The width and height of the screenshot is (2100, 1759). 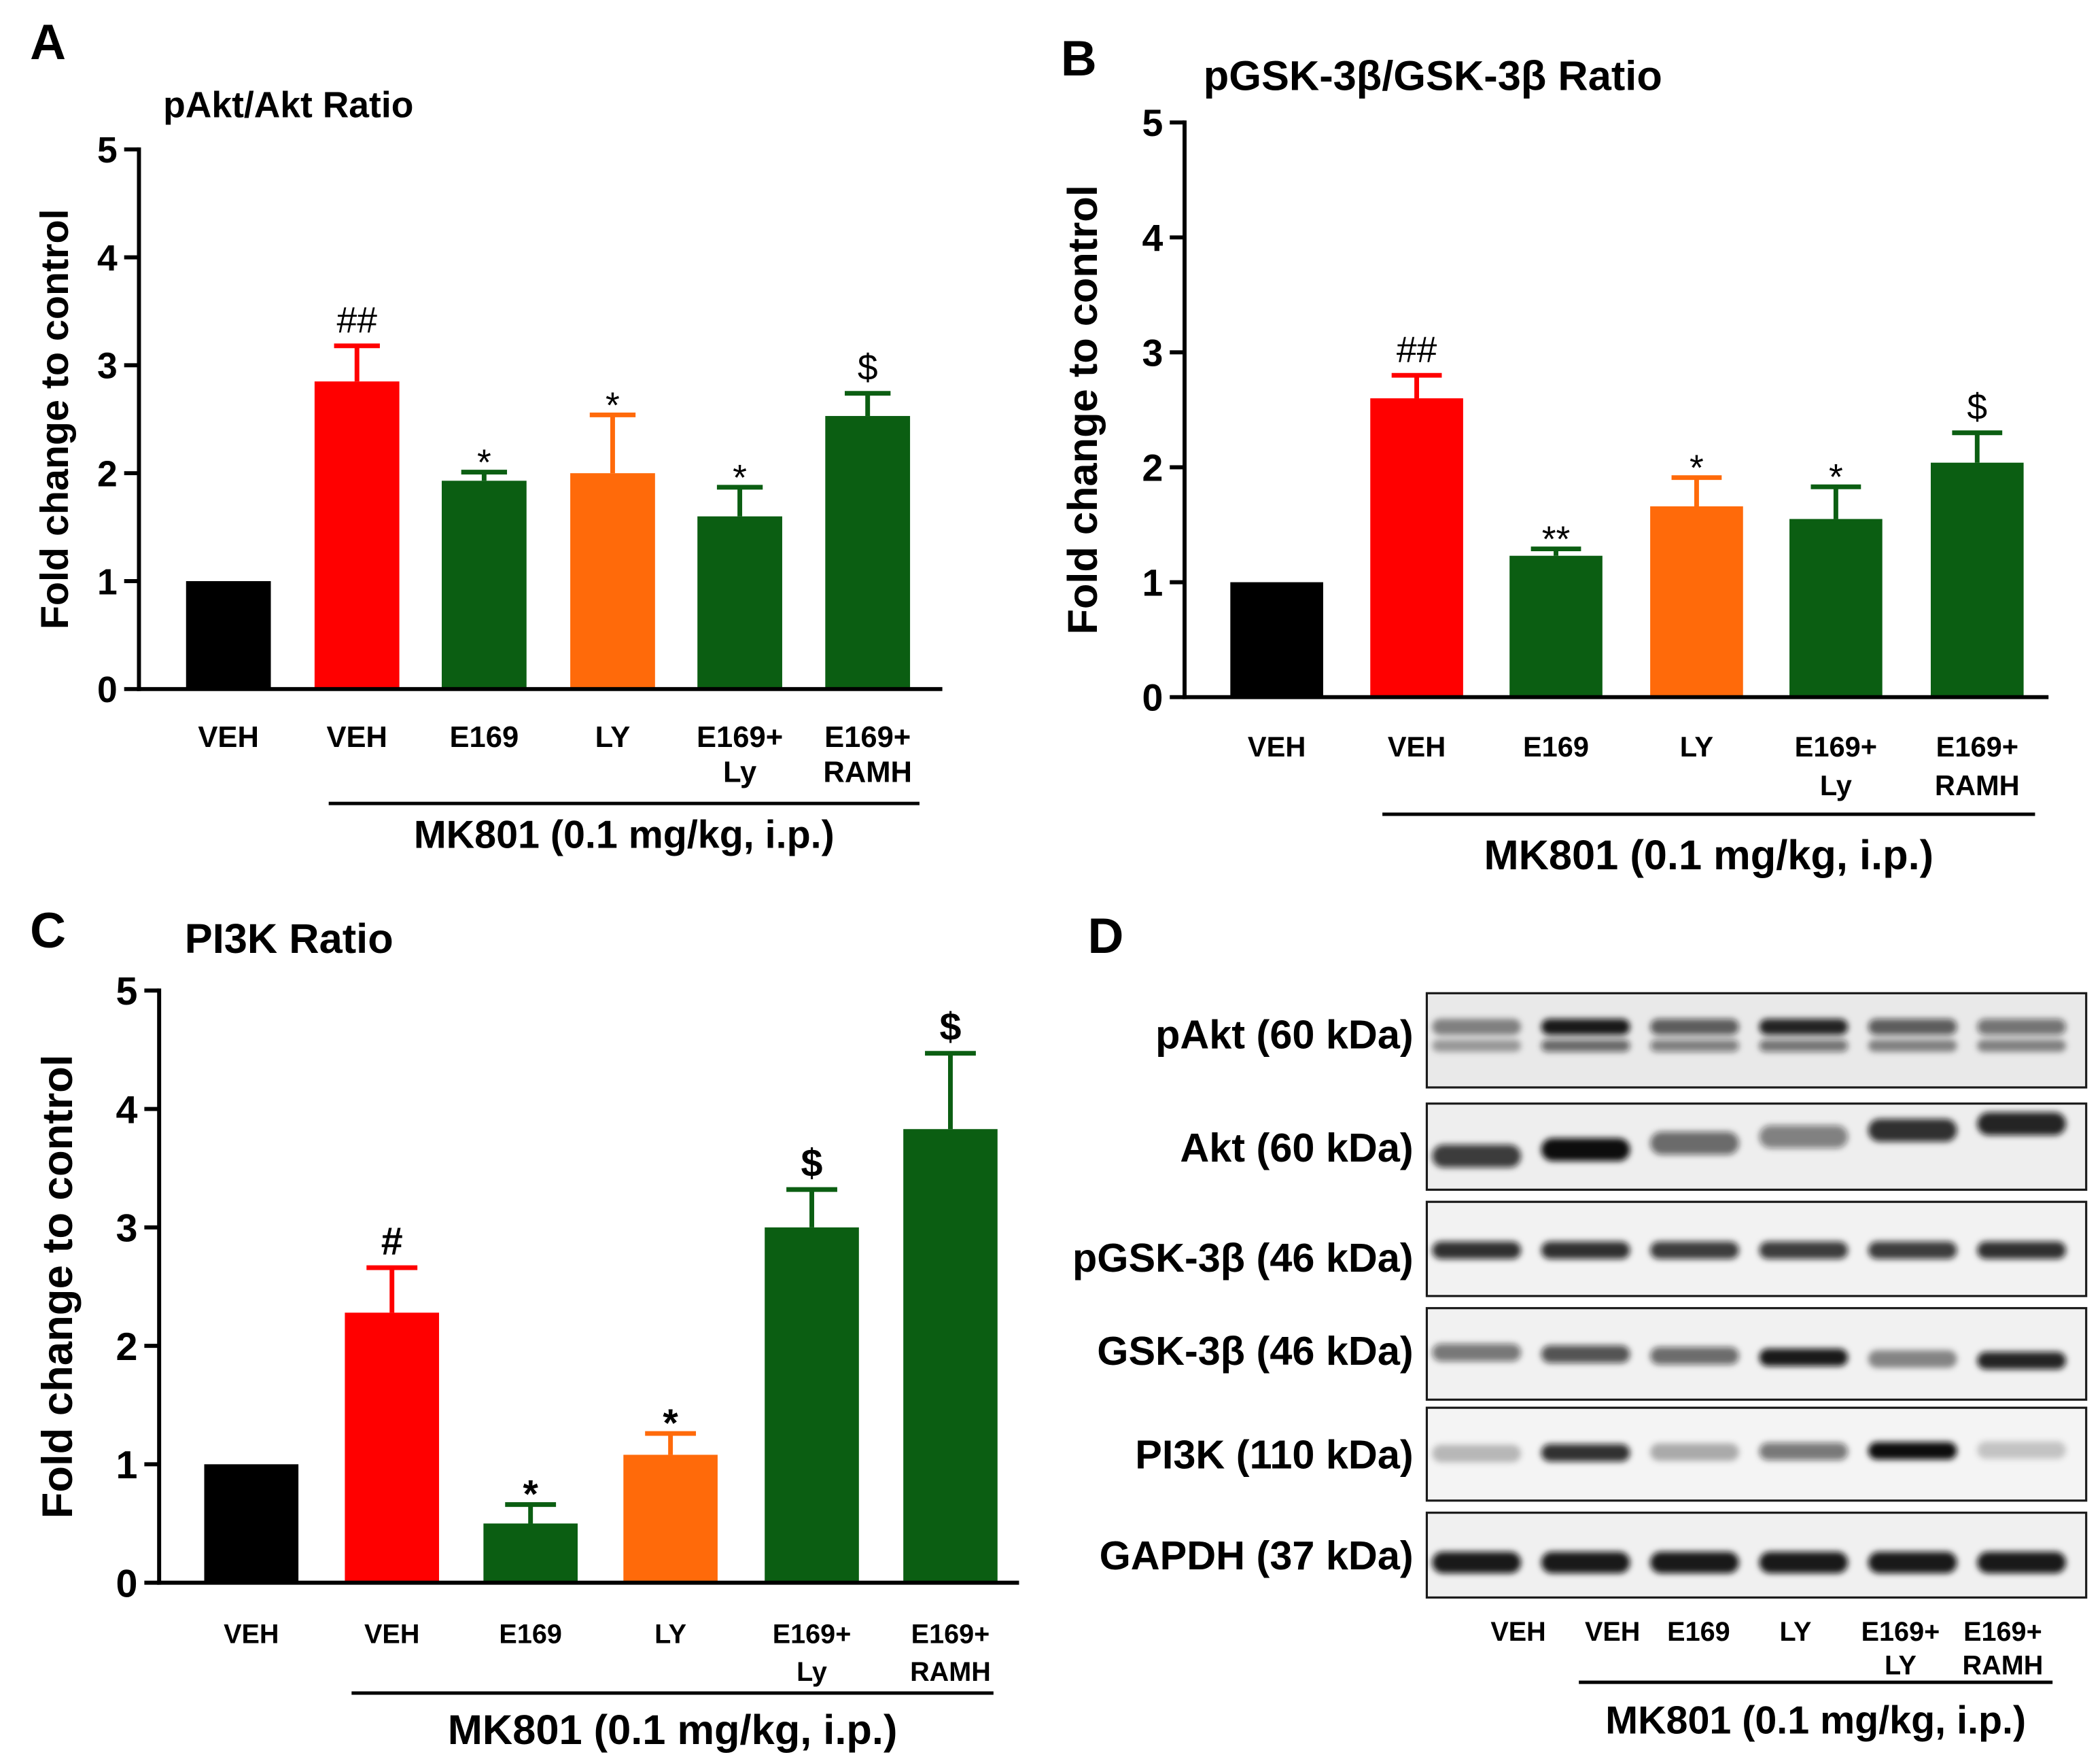 I want to click on blot-row-label: pAkt (60 kDa), so click(x=1285, y=1035).